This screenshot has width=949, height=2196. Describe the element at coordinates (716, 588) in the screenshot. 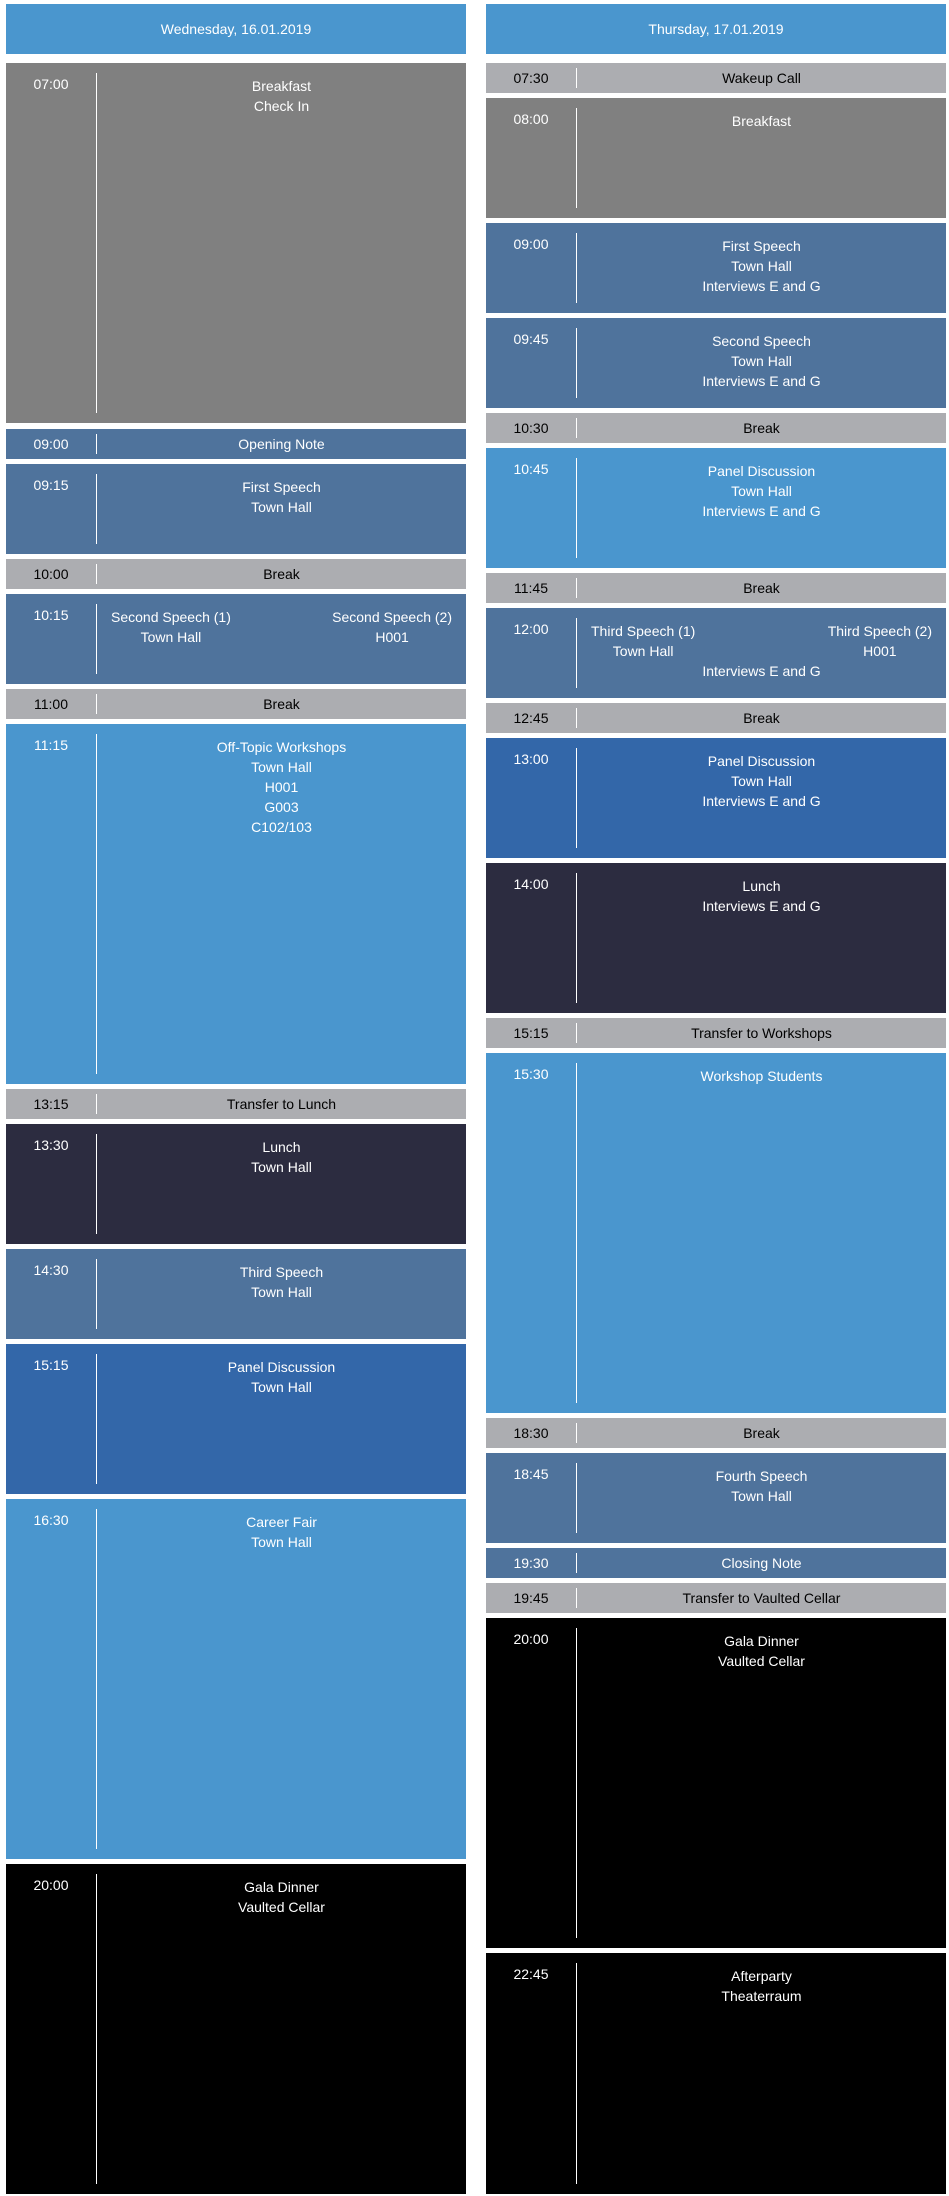

I see `event-break: 11:45 Break` at that location.